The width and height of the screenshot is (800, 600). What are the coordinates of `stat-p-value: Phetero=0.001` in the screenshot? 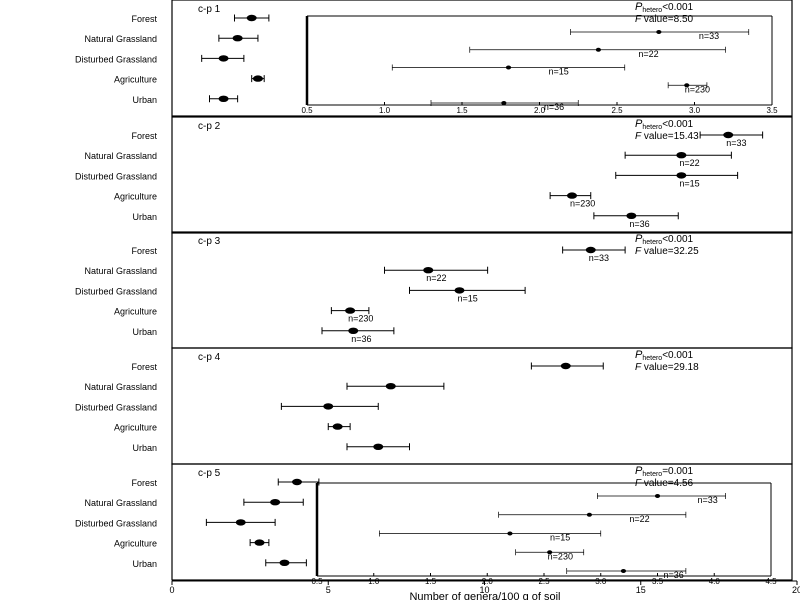 It's located at (664, 471).